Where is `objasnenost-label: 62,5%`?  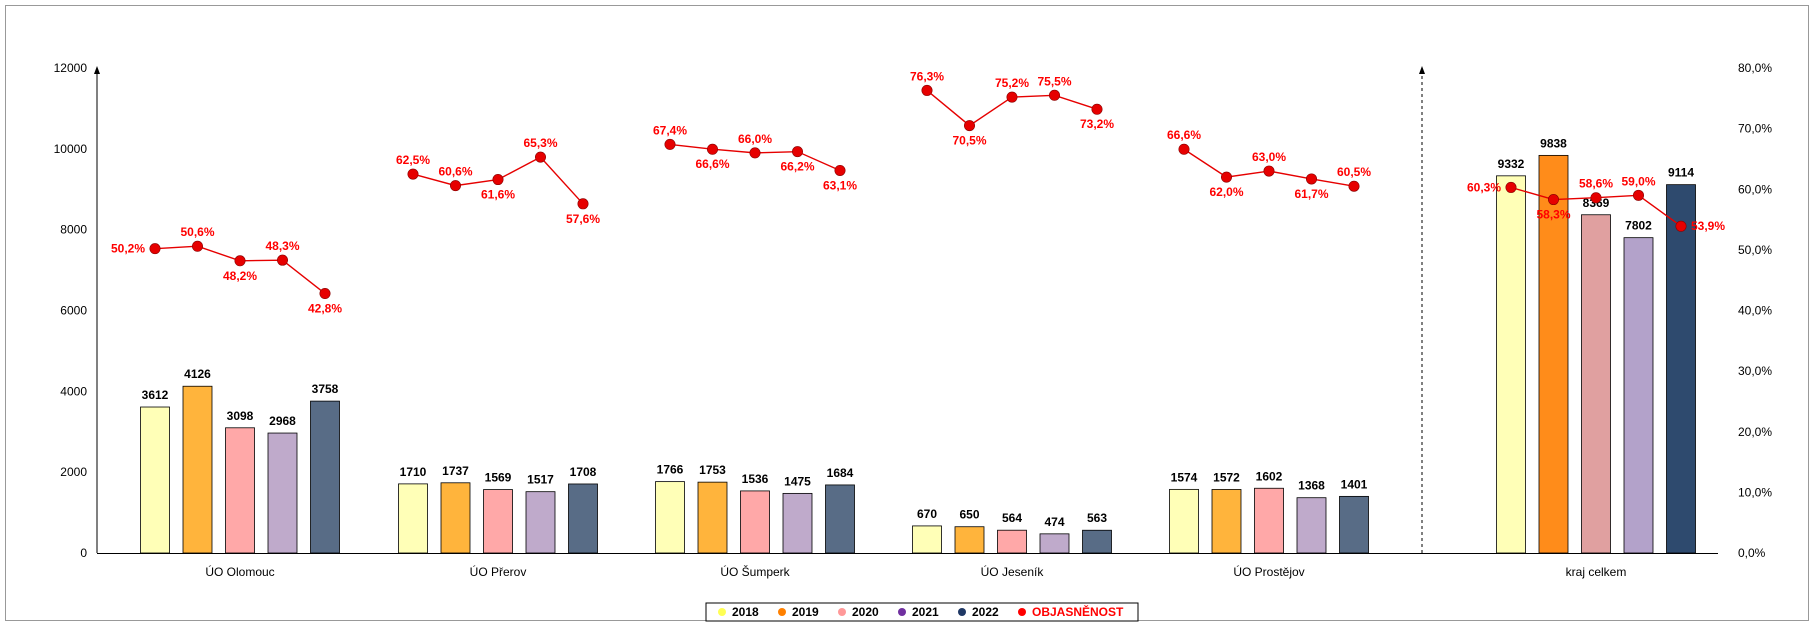
objasnenost-label: 62,5% is located at coordinates (413, 160).